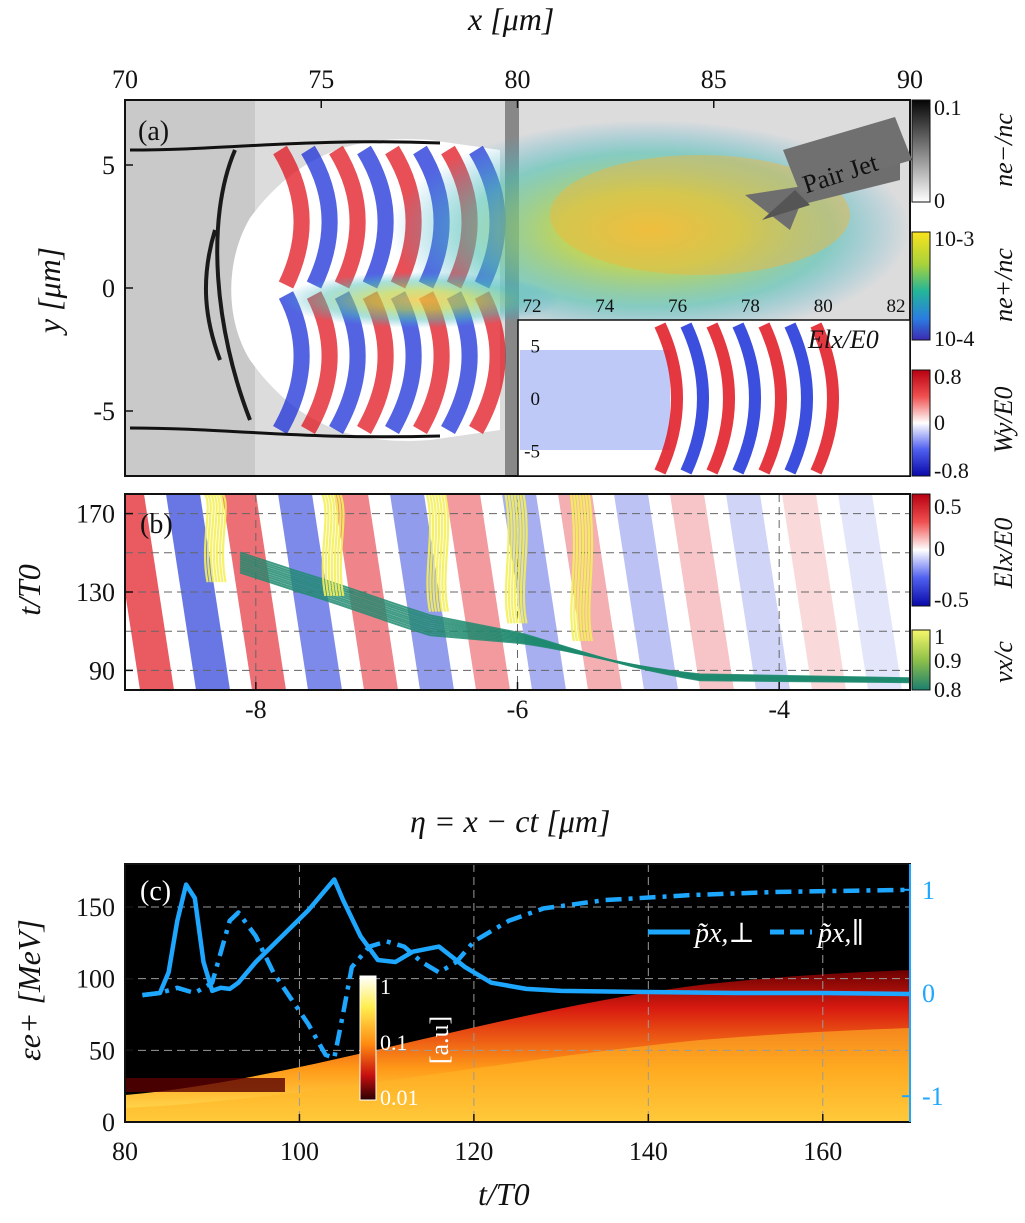 The image size is (1025, 1223). Describe the element at coordinates (256, 709) in the screenshot. I see `x-tick-label: -8` at that location.